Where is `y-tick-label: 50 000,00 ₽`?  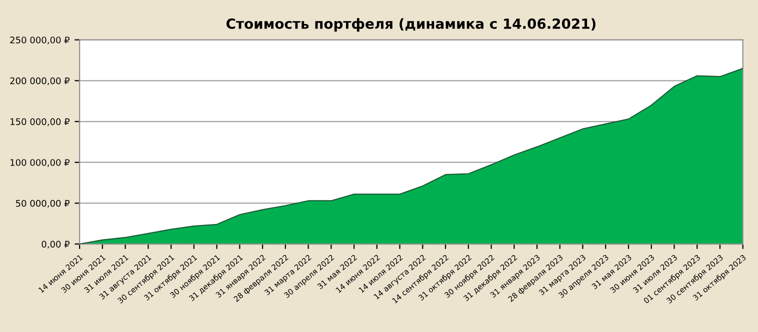
y-tick-label: 50 000,00 ₽ is located at coordinates (43, 204).